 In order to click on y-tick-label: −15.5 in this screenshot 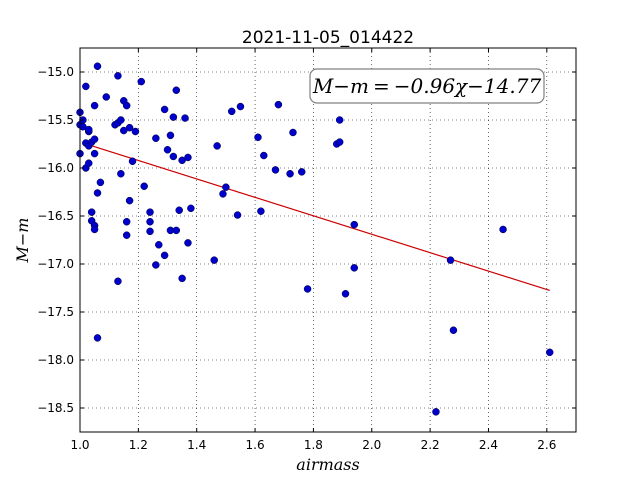, I will do `click(55, 120)`.